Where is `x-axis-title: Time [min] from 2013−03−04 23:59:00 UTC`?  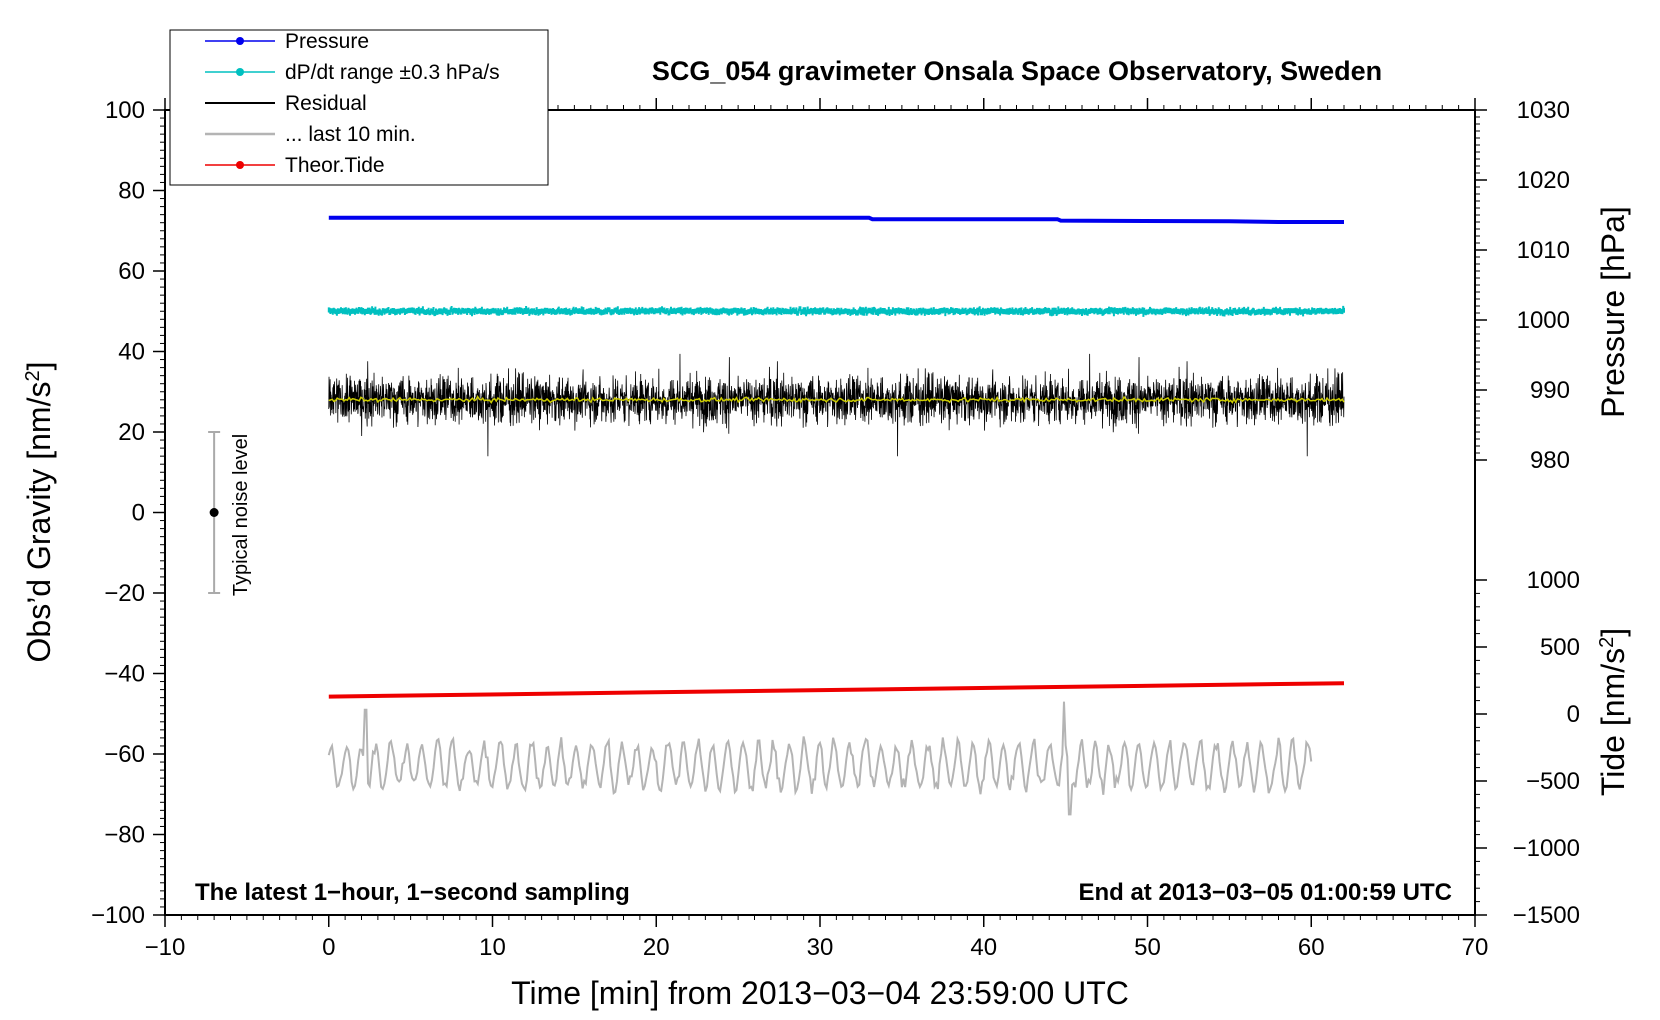 x-axis-title: Time [min] from 2013−03−04 23:59:00 UTC is located at coordinates (820, 993).